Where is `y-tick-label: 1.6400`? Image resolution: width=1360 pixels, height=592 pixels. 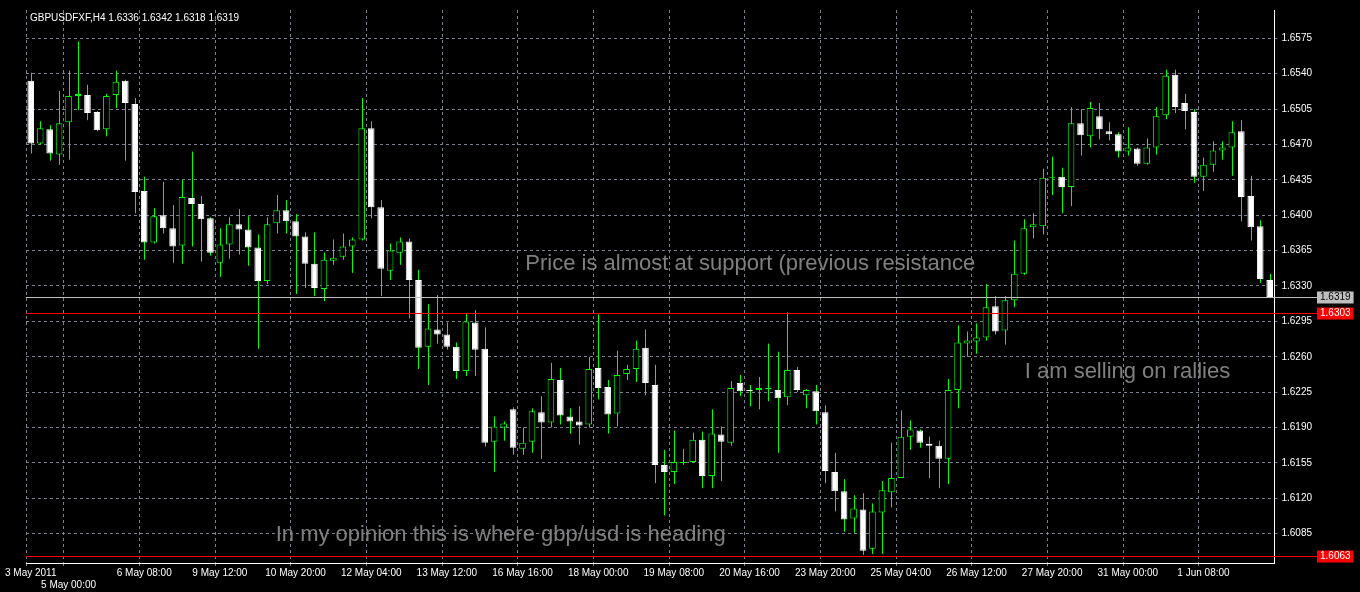
y-tick-label: 1.6400 is located at coordinates (1297, 214).